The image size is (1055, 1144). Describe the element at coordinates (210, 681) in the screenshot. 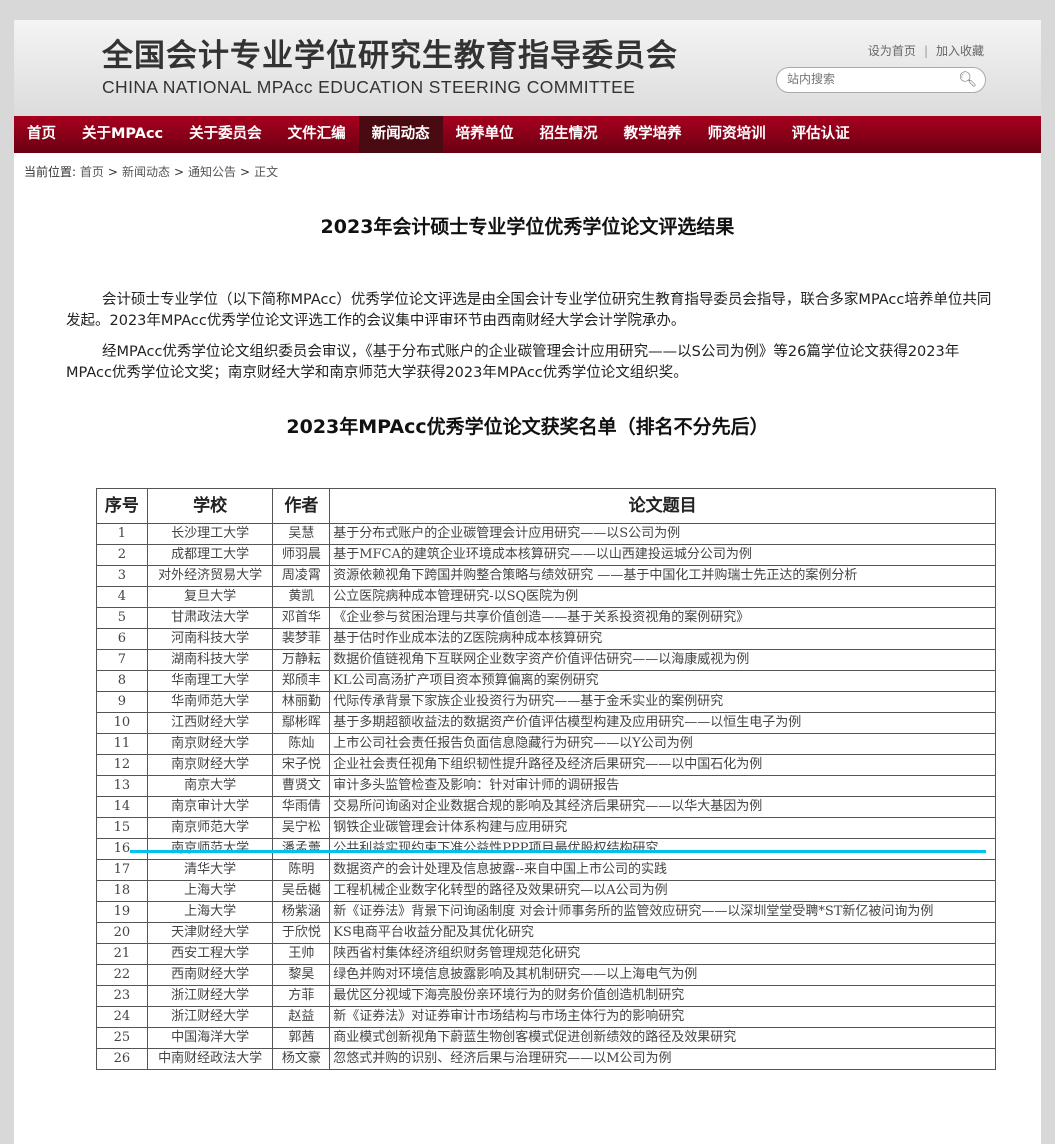

I see `school-cell: 华南理工大学` at that location.